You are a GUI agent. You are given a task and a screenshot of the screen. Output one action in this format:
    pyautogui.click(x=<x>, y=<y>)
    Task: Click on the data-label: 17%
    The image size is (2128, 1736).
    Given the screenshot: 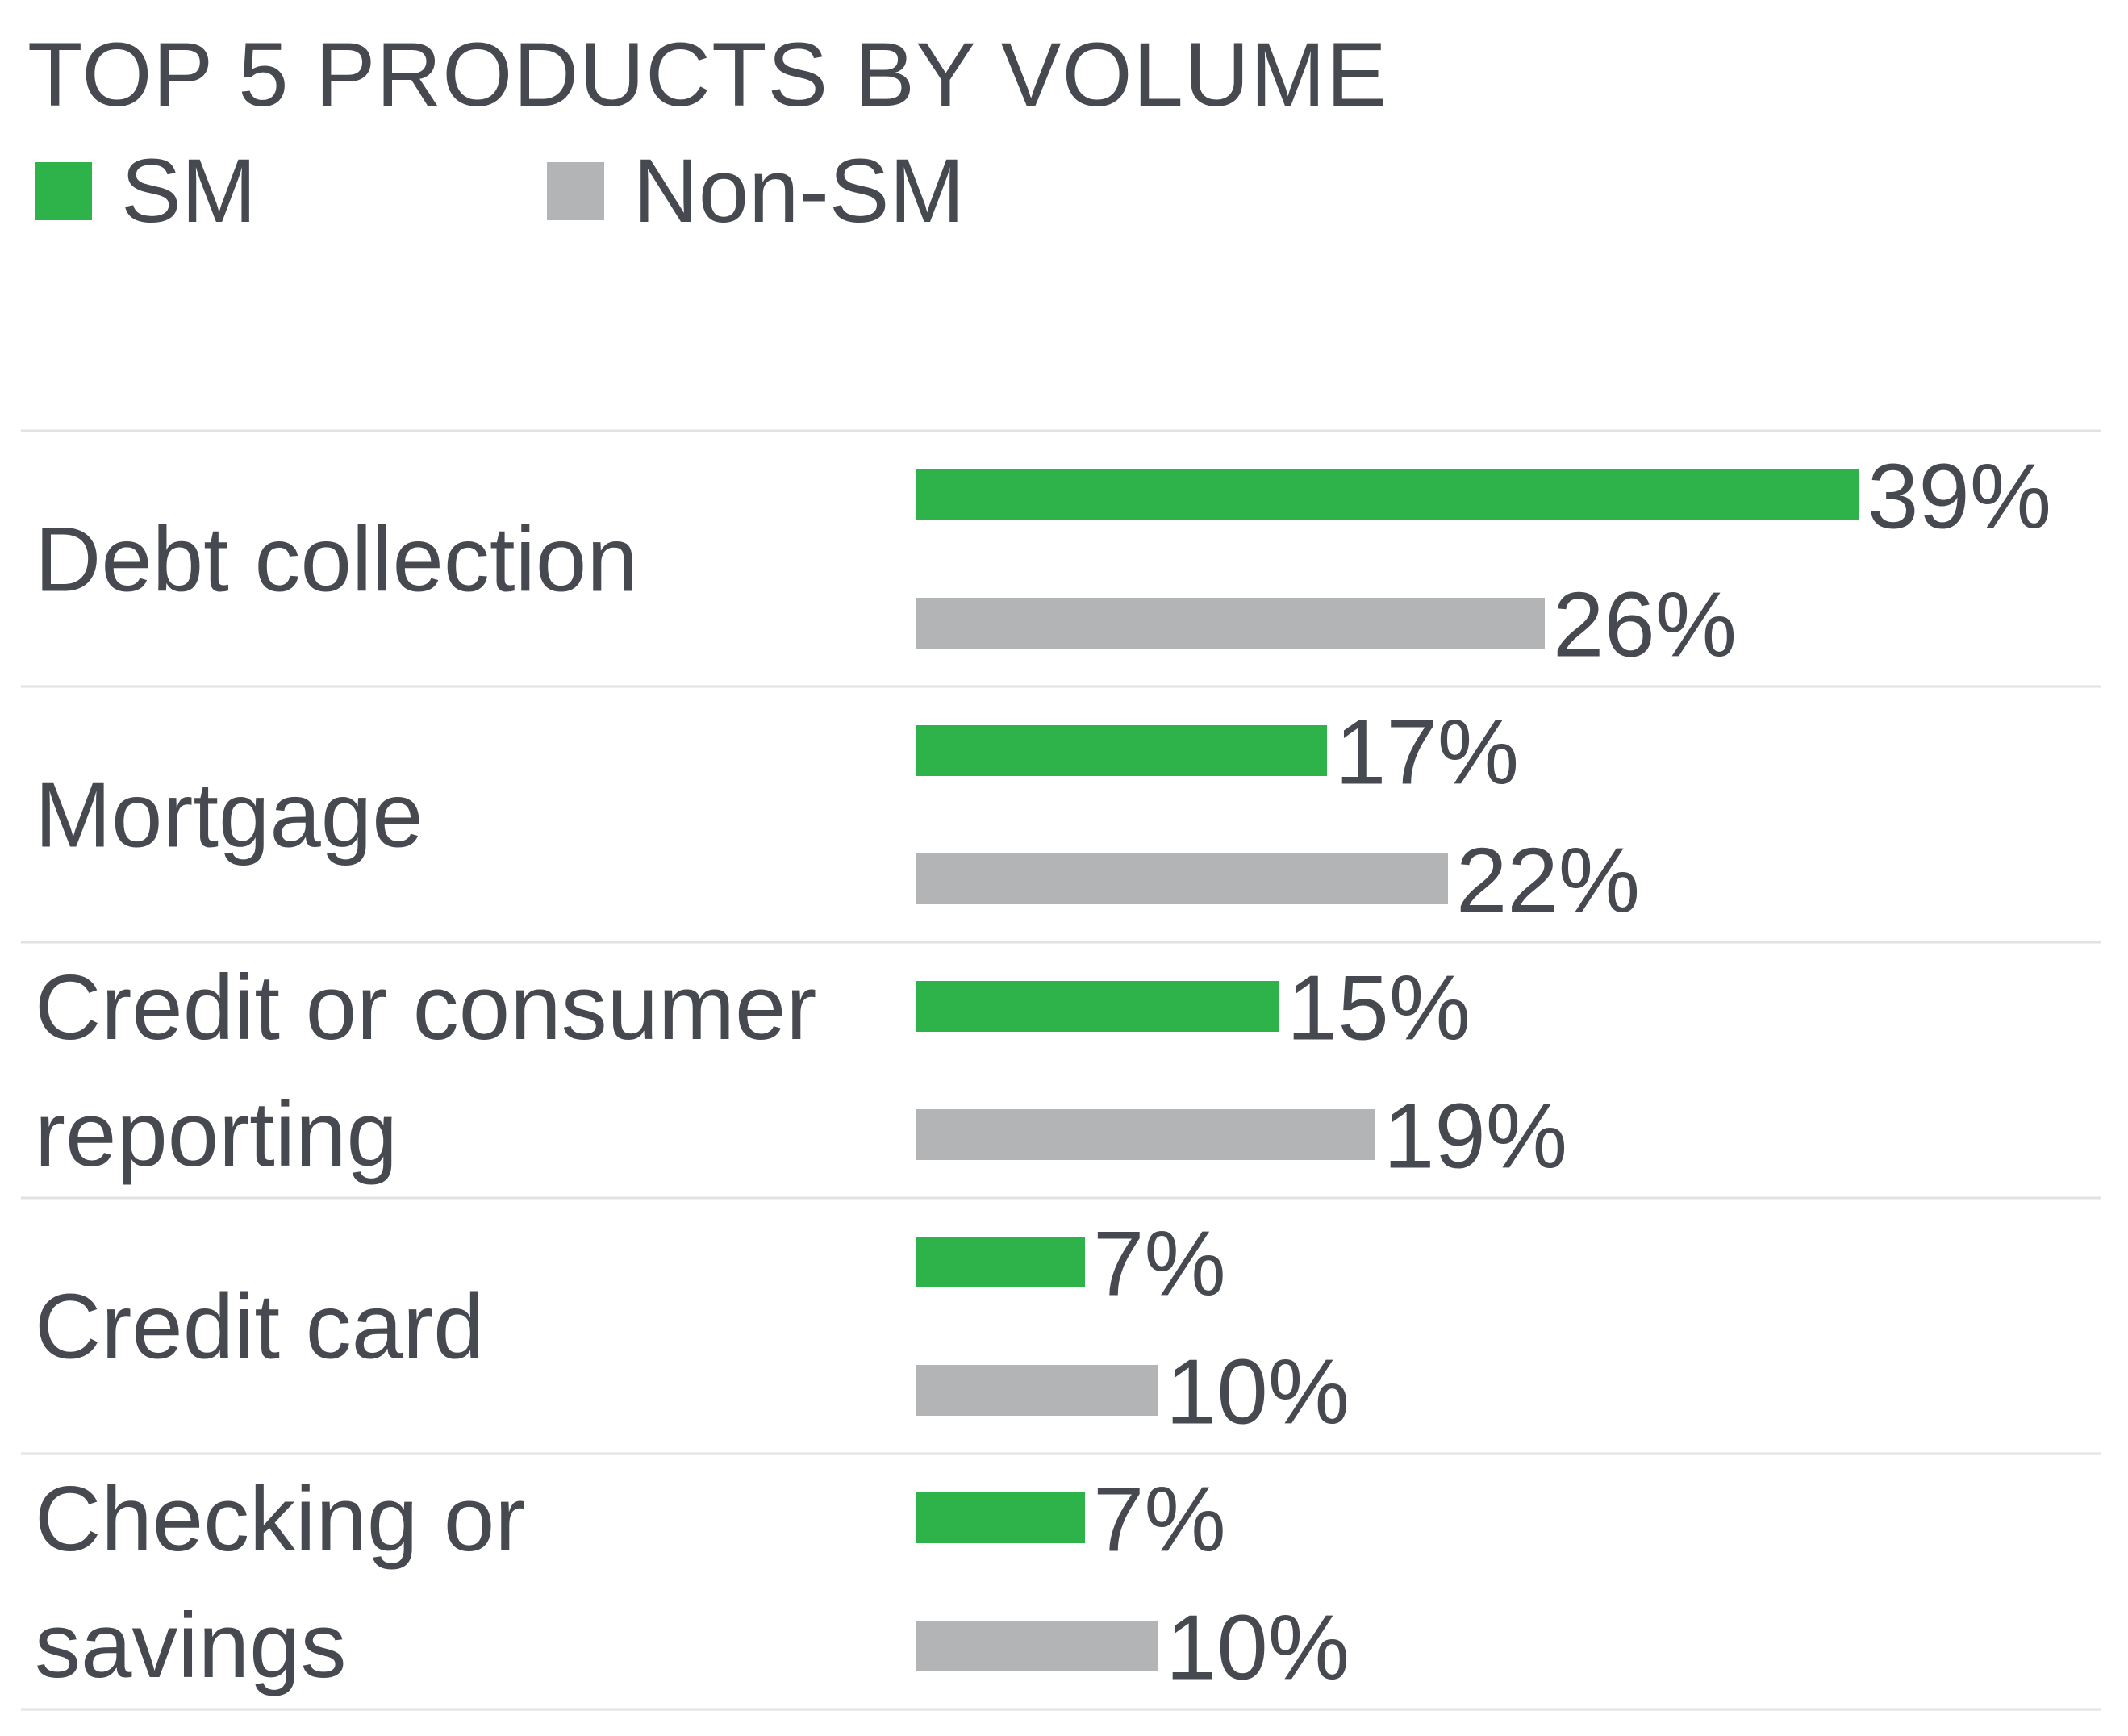 What is the action you would take?
    pyautogui.click(x=1427, y=753)
    